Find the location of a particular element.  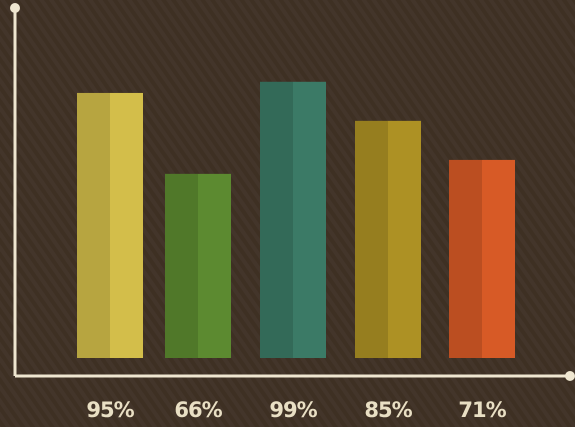

value-label: 71% is located at coordinates (482, 410).